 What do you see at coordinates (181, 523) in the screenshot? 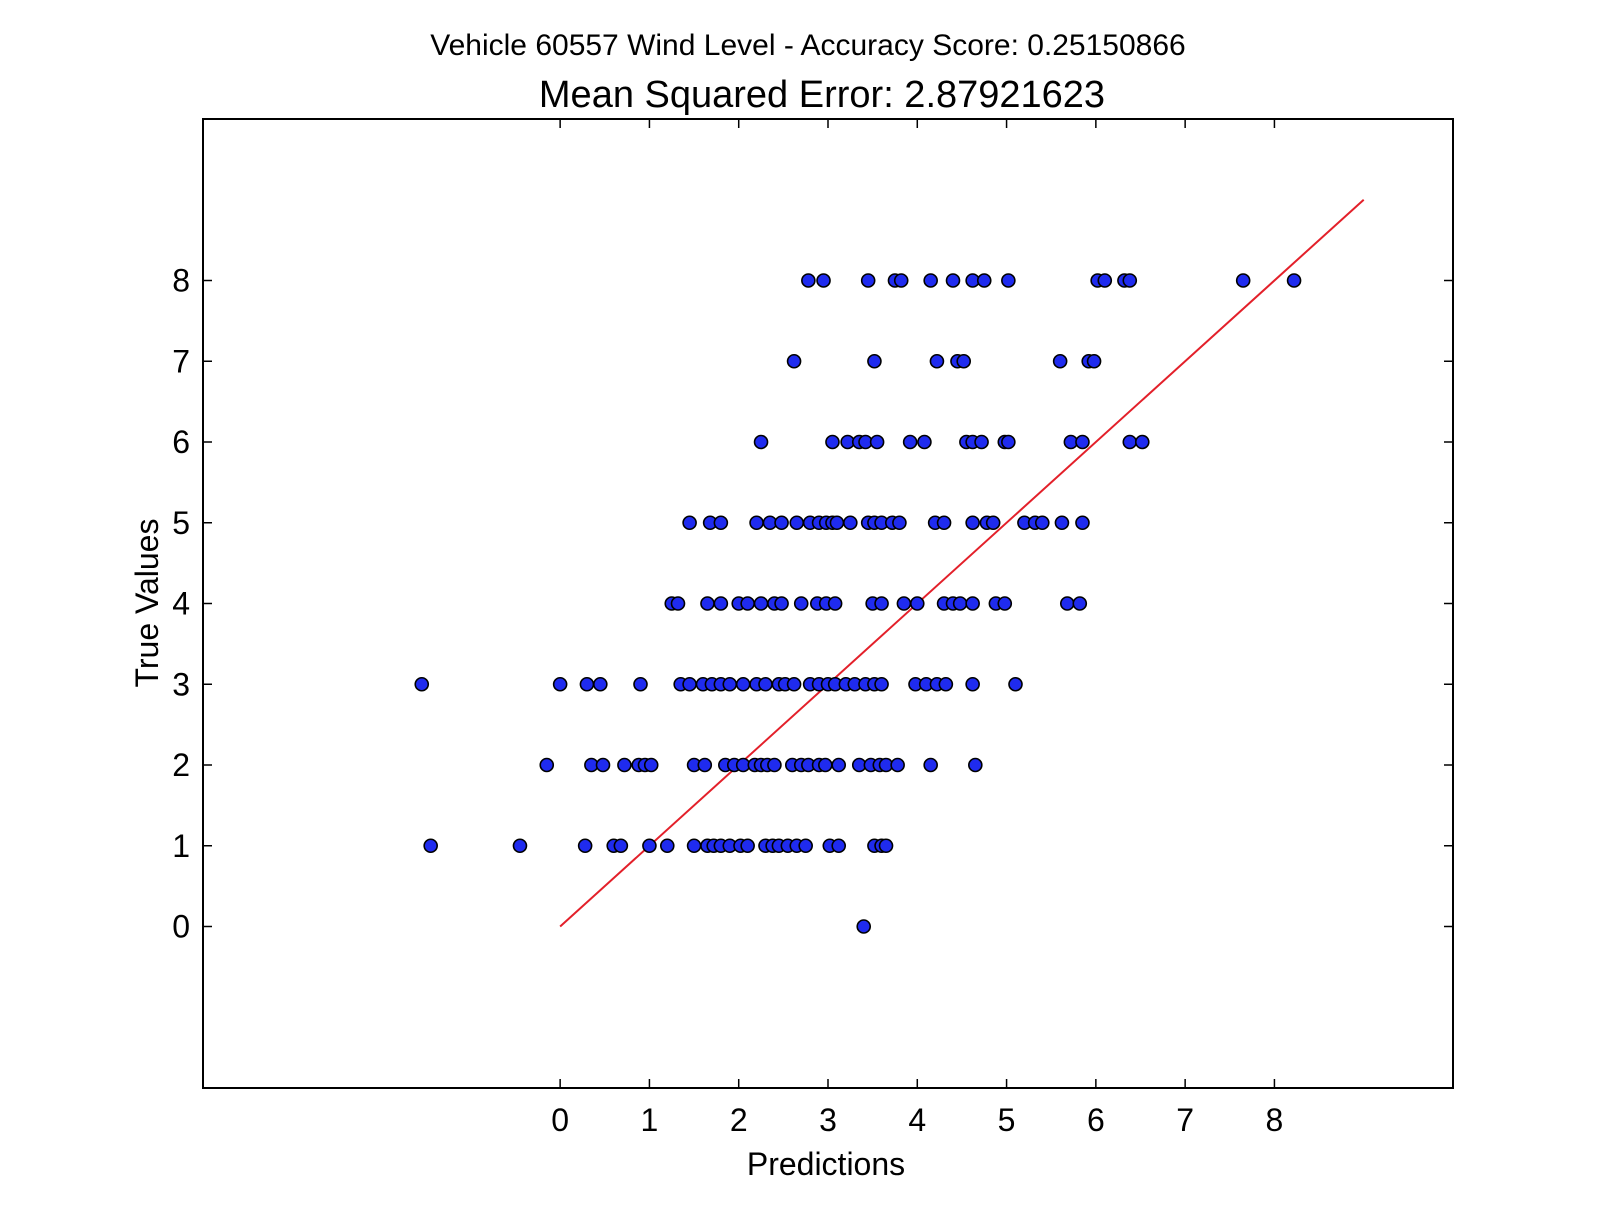
I see `y-tick-label: 5` at bounding box center [181, 523].